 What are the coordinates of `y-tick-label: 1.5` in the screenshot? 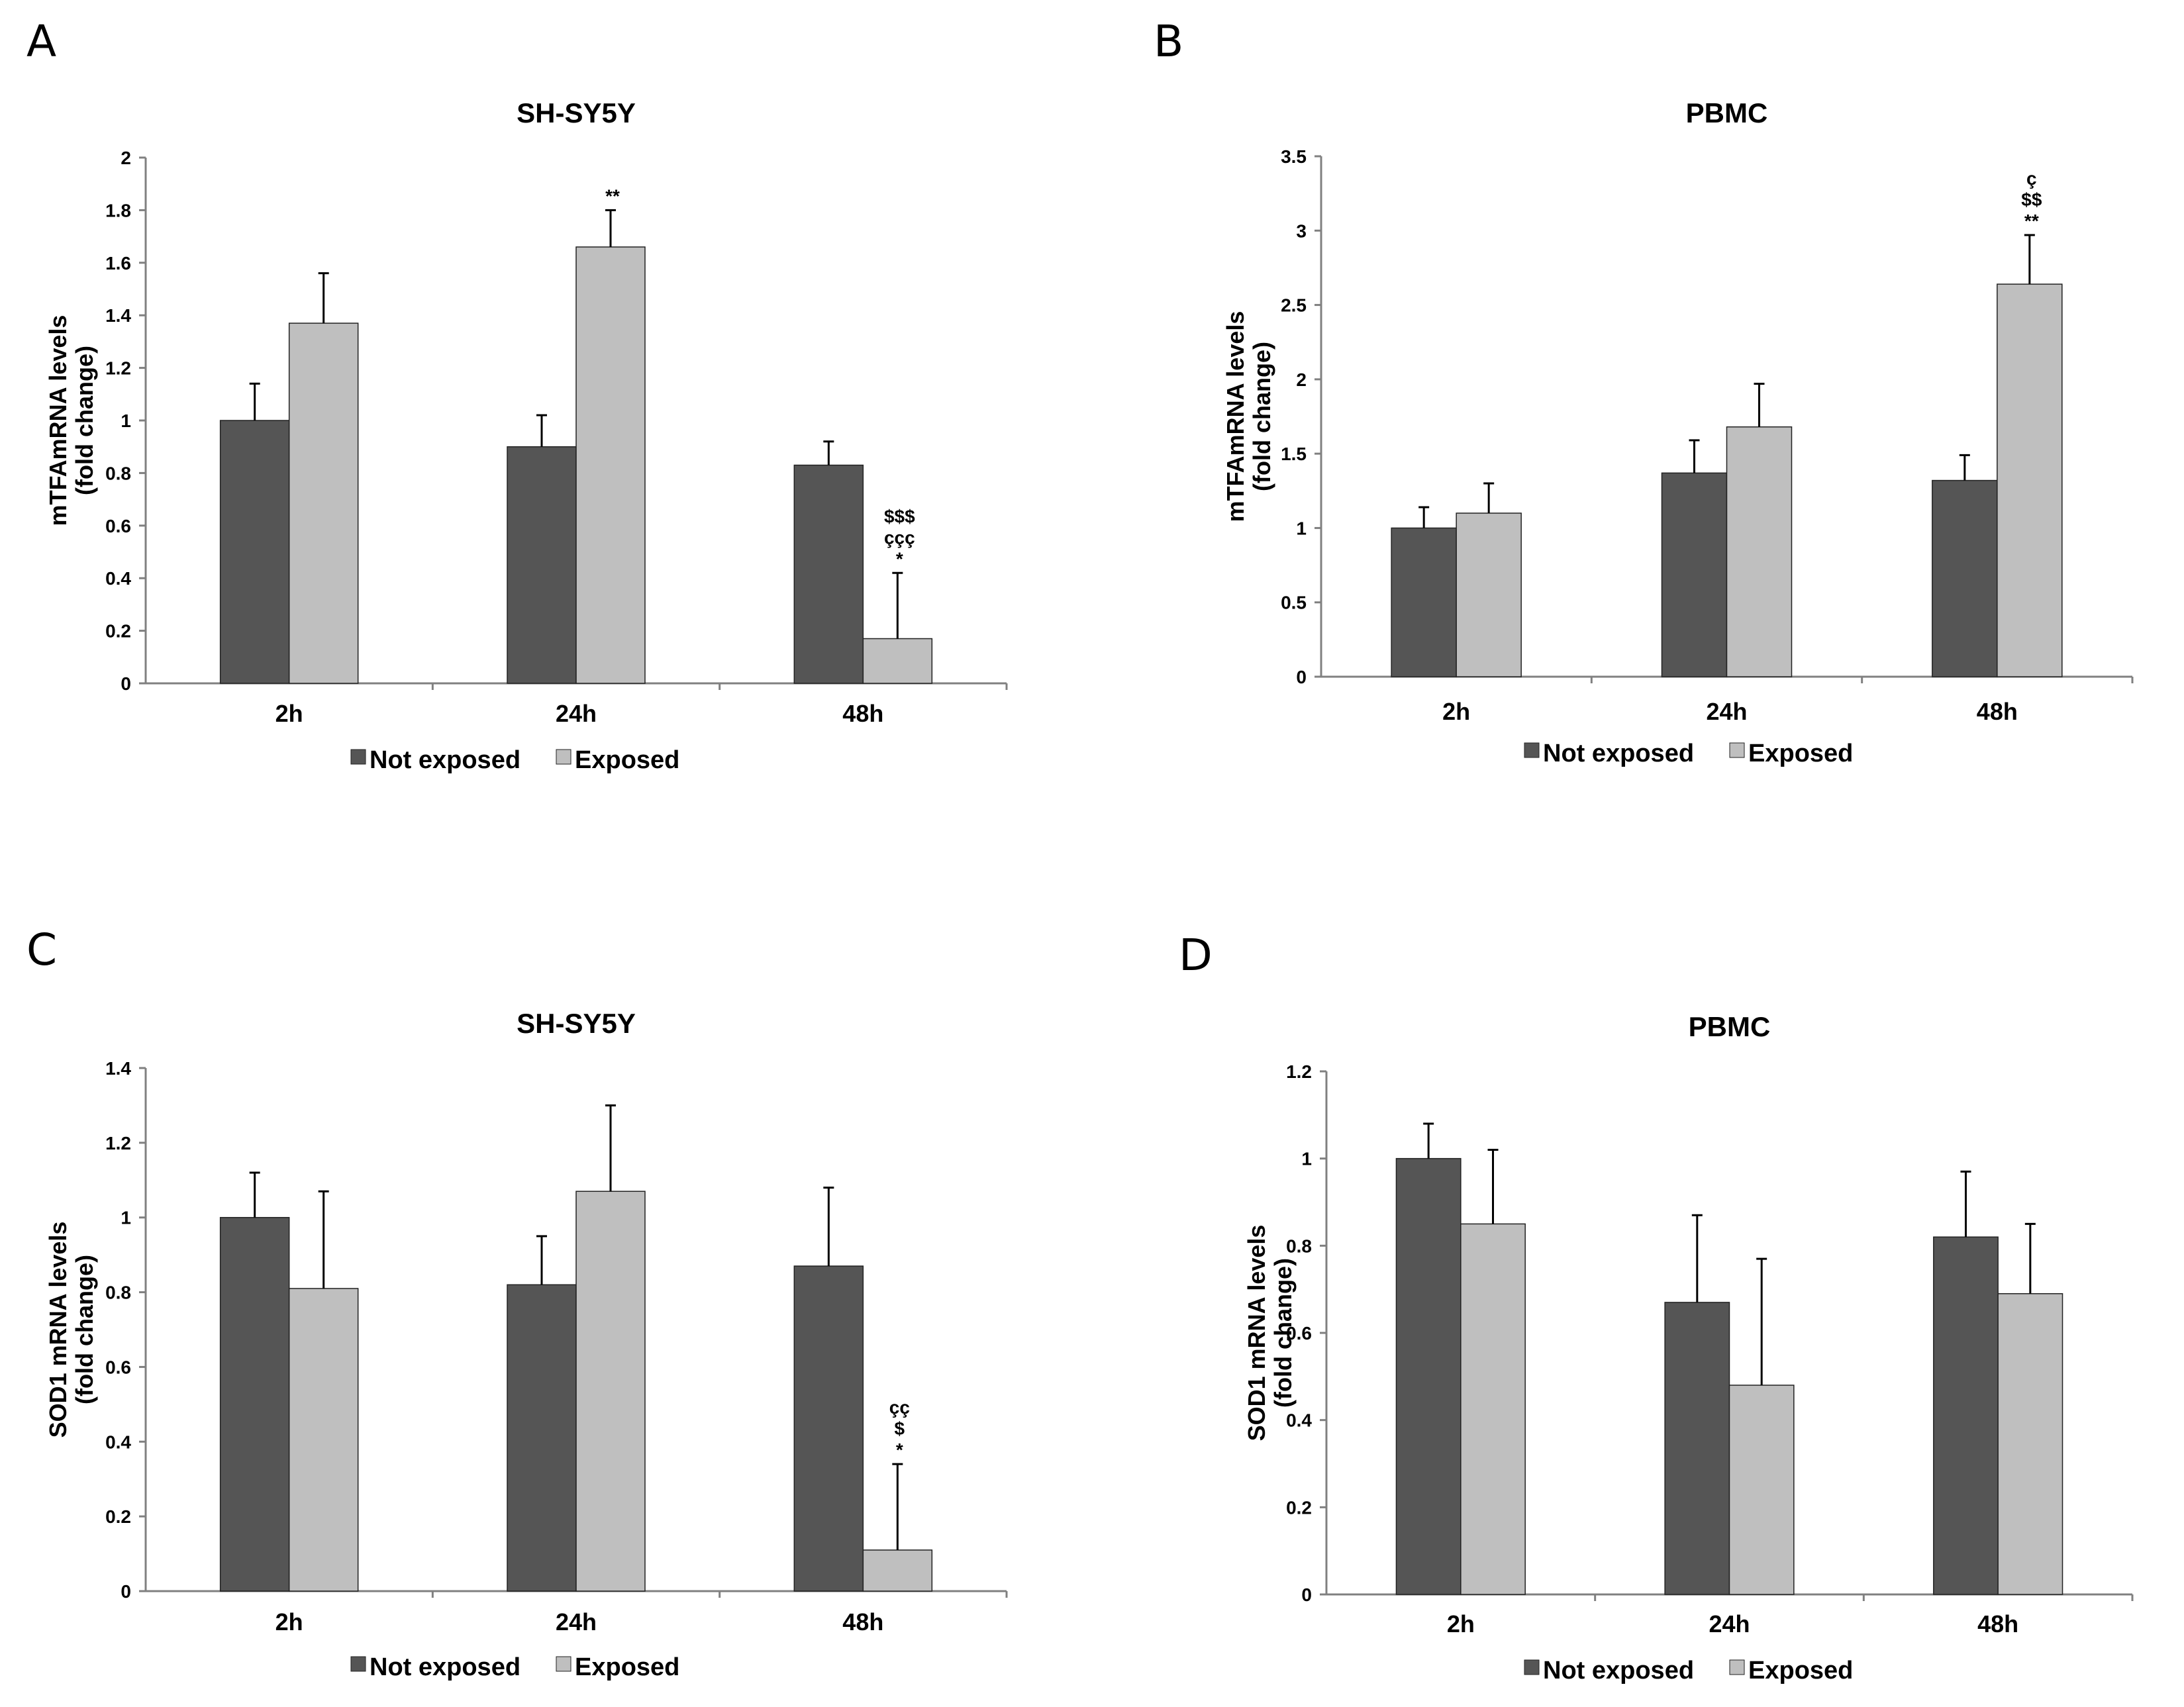 It's located at (1294, 454).